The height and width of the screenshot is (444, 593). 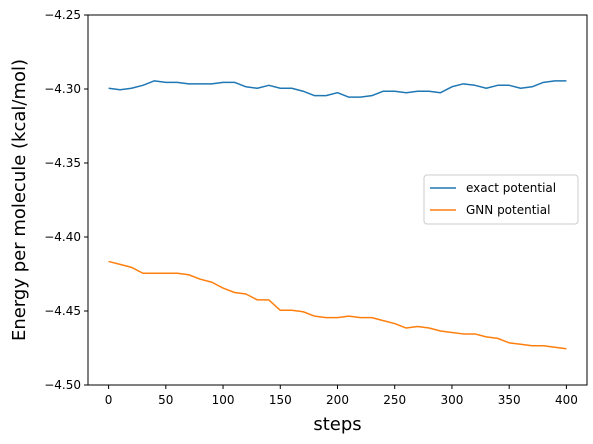 I want to click on x-tick-label: 150, so click(x=280, y=400).